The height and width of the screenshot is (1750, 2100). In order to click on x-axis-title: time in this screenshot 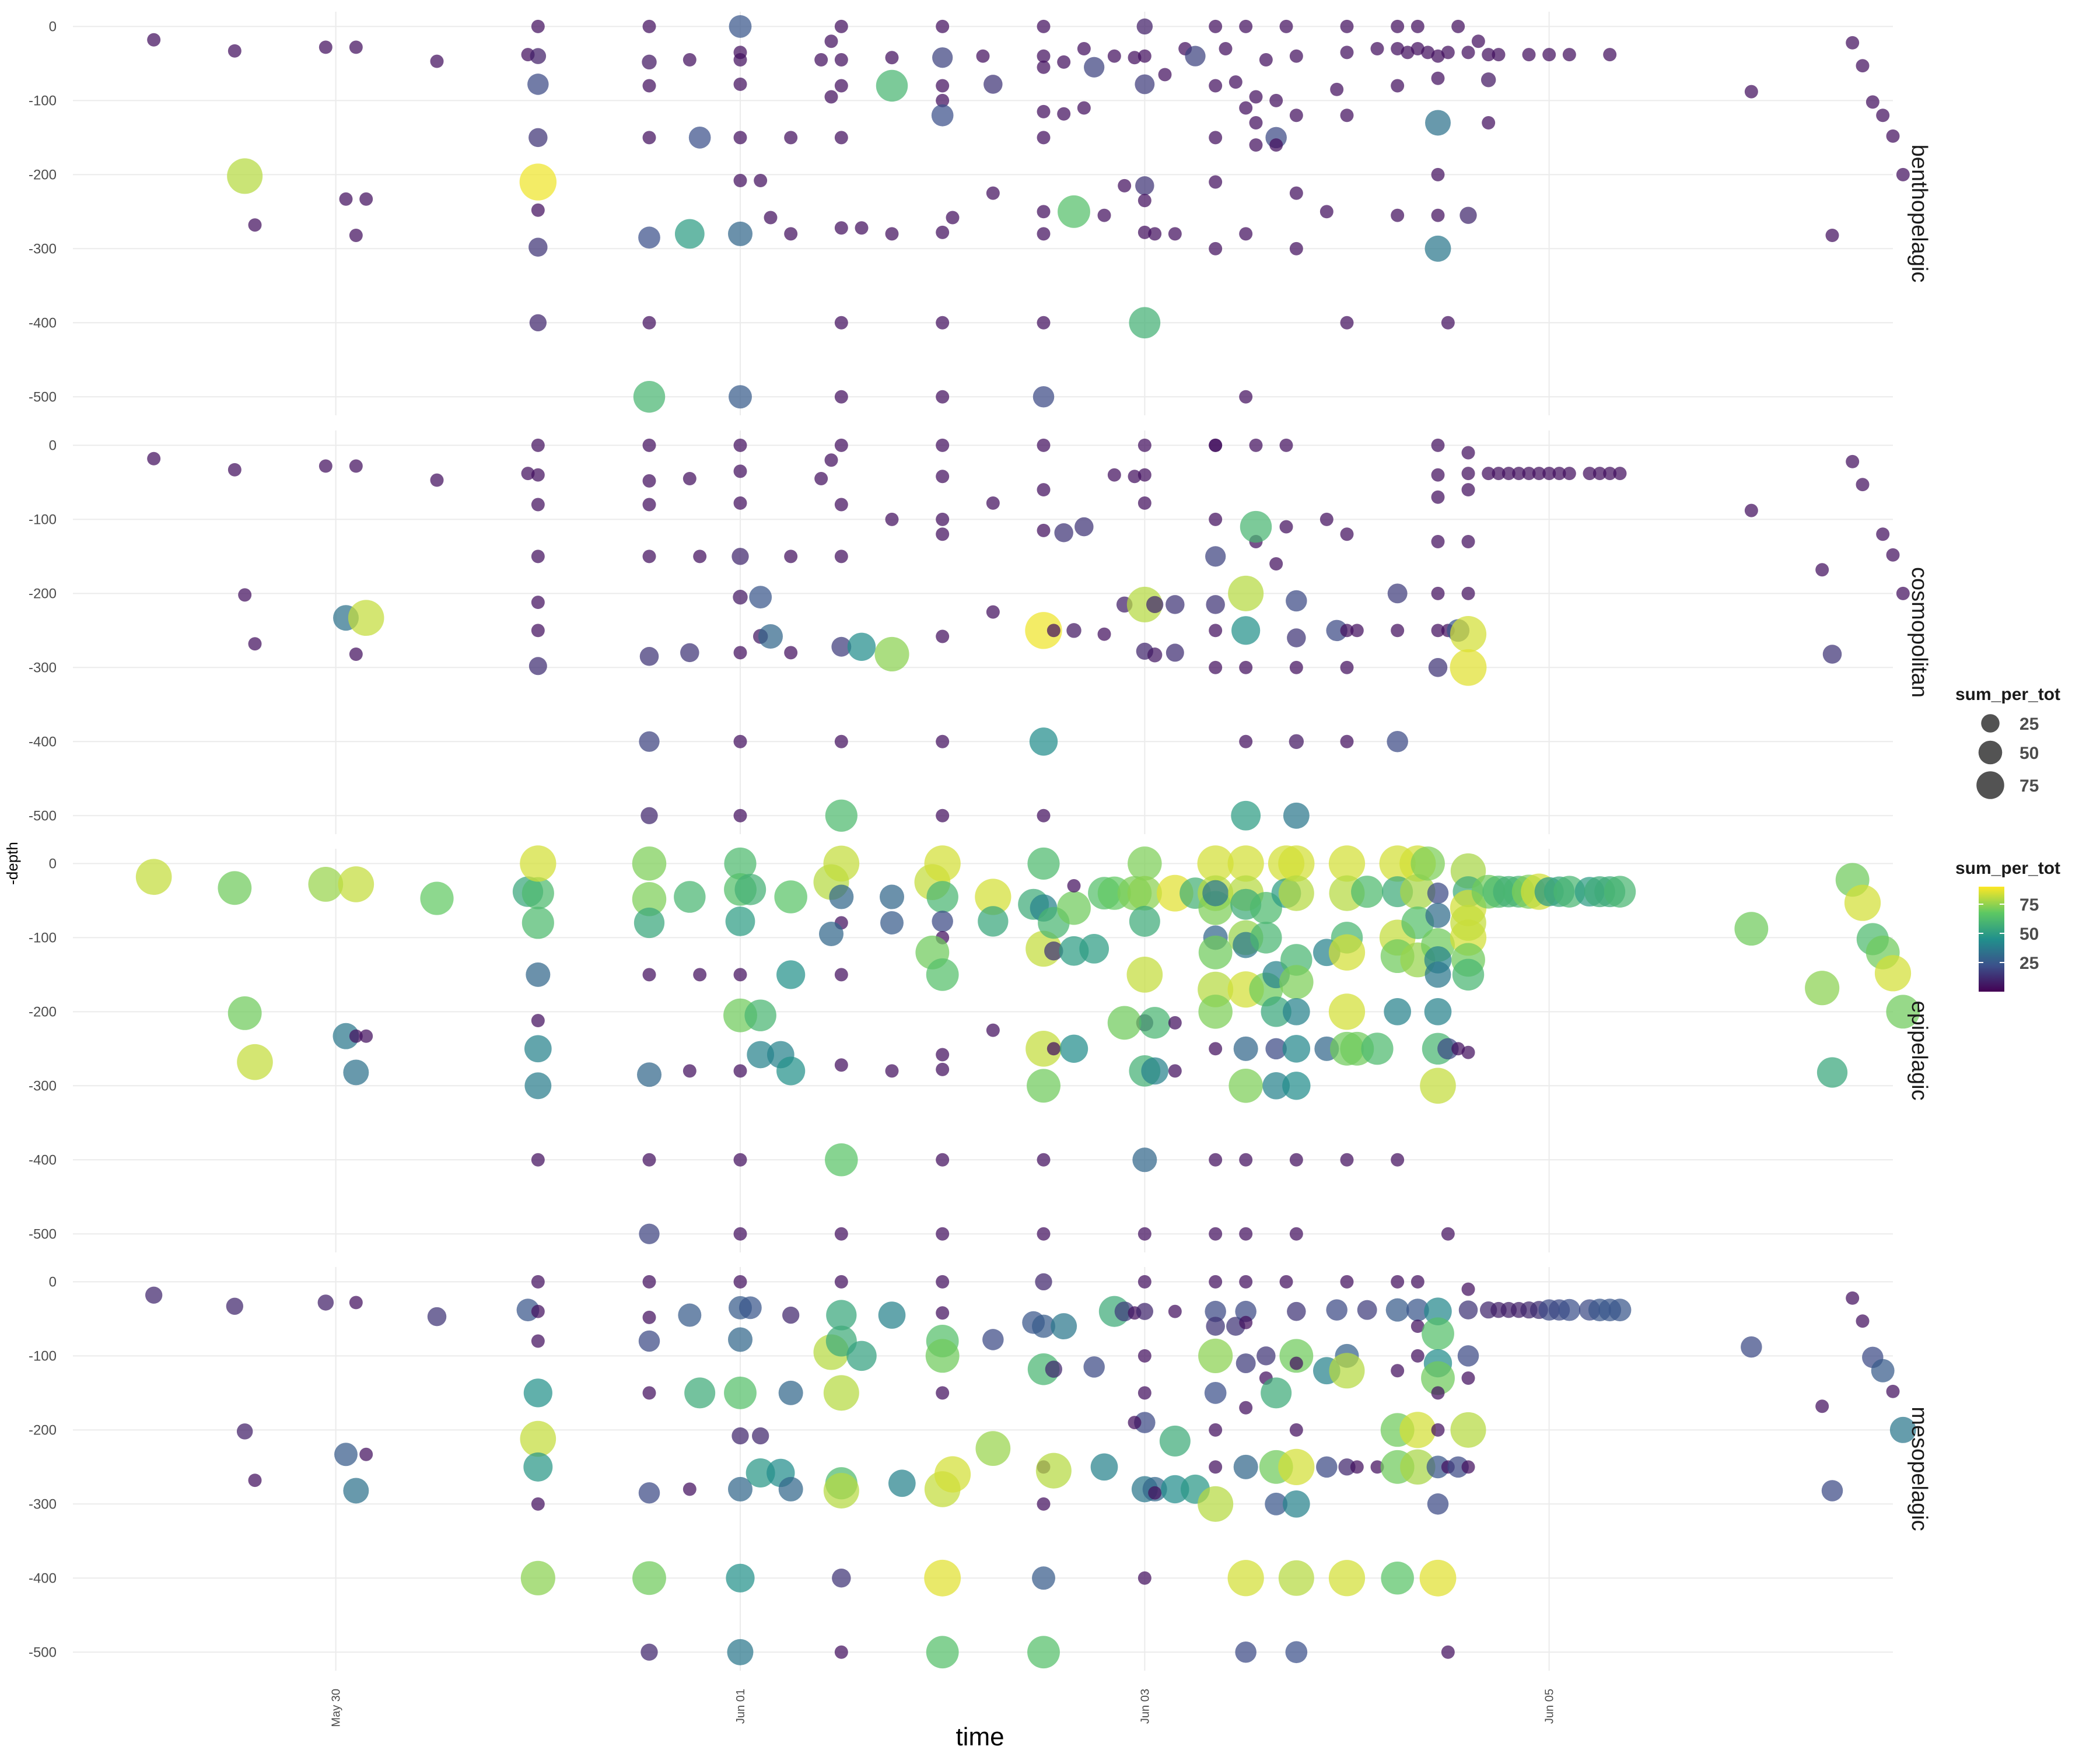, I will do `click(980, 1736)`.